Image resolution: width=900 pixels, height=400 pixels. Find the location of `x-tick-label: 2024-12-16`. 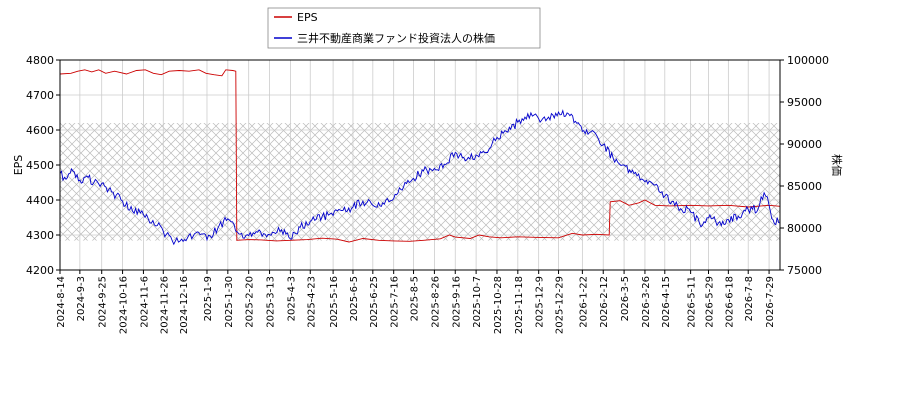

x-tick-label: 2024-12-16 is located at coordinates (184, 305).